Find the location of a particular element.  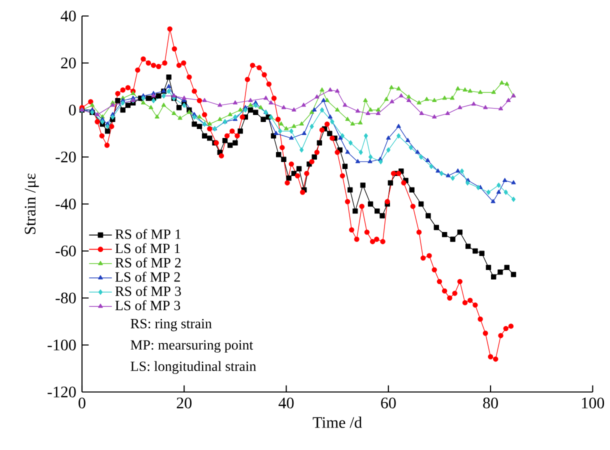

legend-label: RS of MP 2 is located at coordinates (148, 262).